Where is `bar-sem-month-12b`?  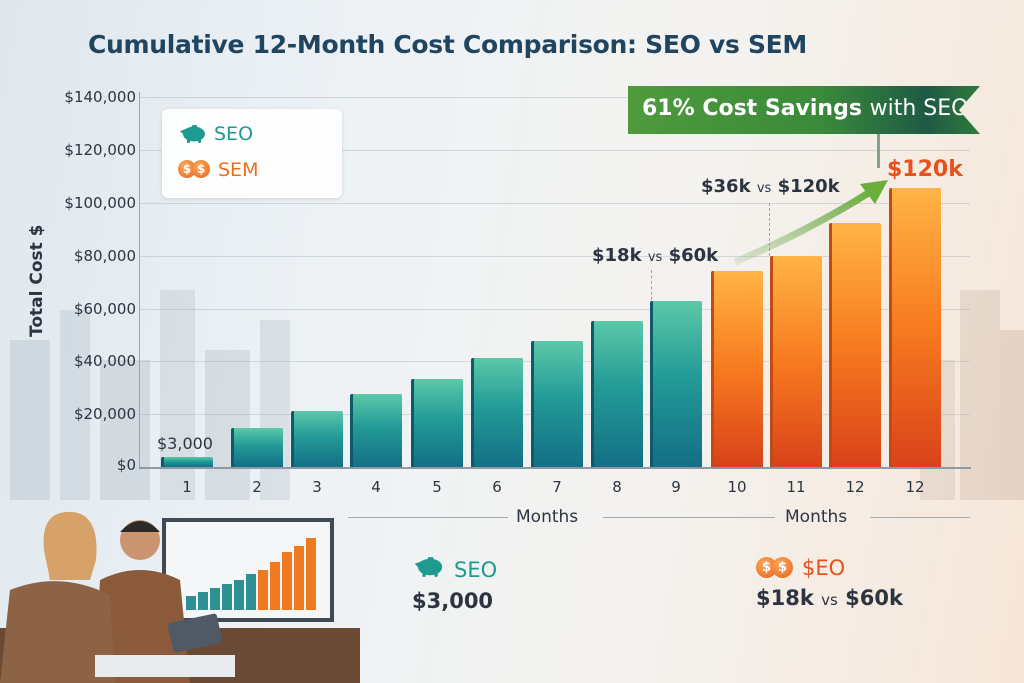 bar-sem-month-12b is located at coordinates (915, 327).